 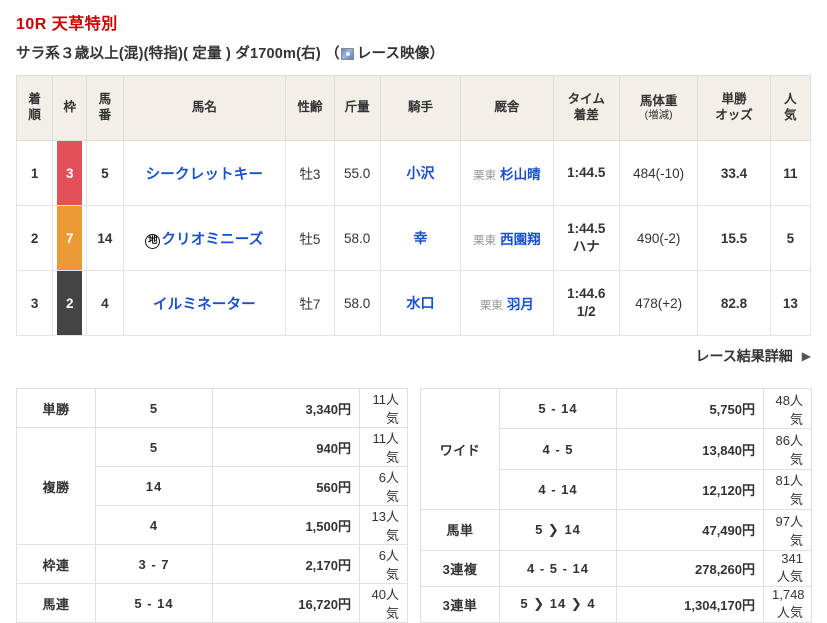 What do you see at coordinates (787, 408) in the screenshot?
I see `payout-popularity: 48人気` at bounding box center [787, 408].